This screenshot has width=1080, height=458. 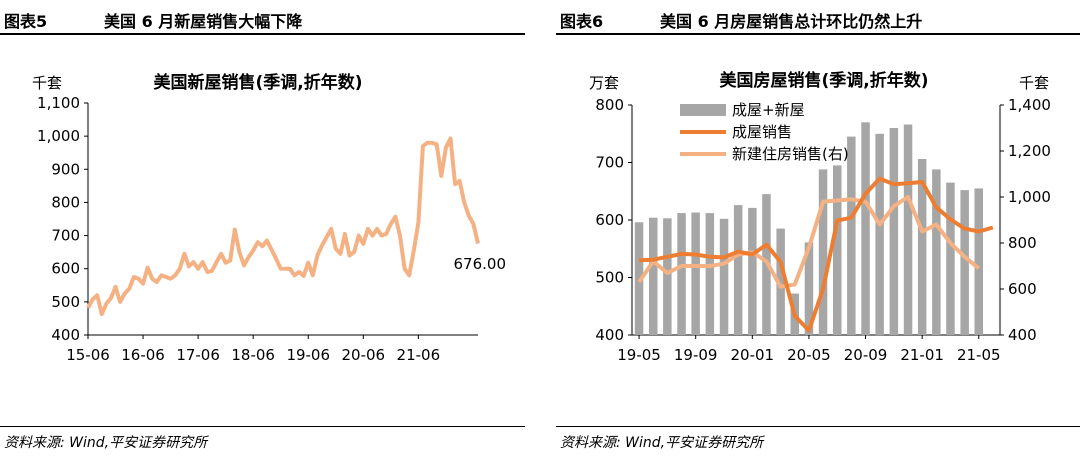 I want to click on figure-5-header: 图表5 美国 6 月新屋销售大幅下降, so click(x=262, y=19).